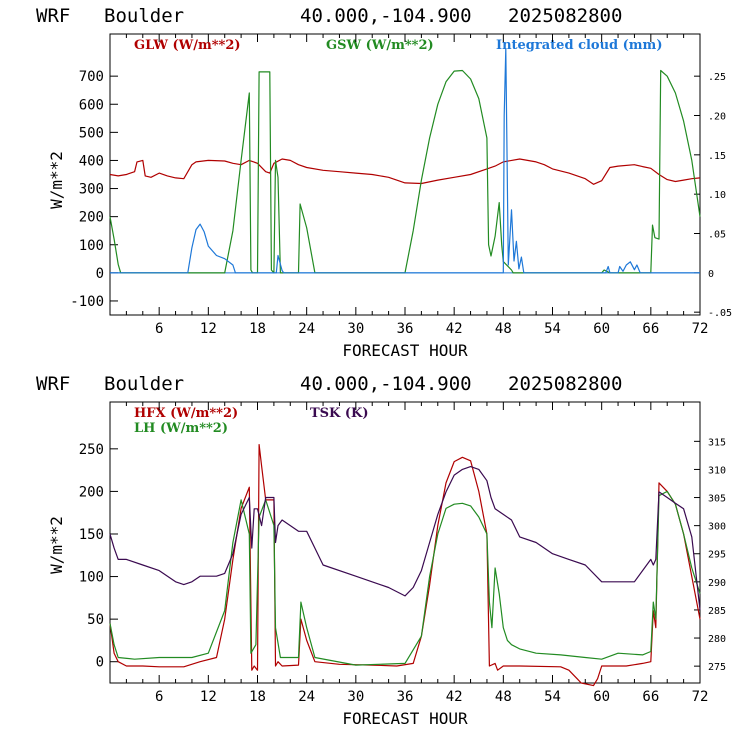 The image size is (740, 740). I want to click on y2-tick-label: 285, so click(717, 611).